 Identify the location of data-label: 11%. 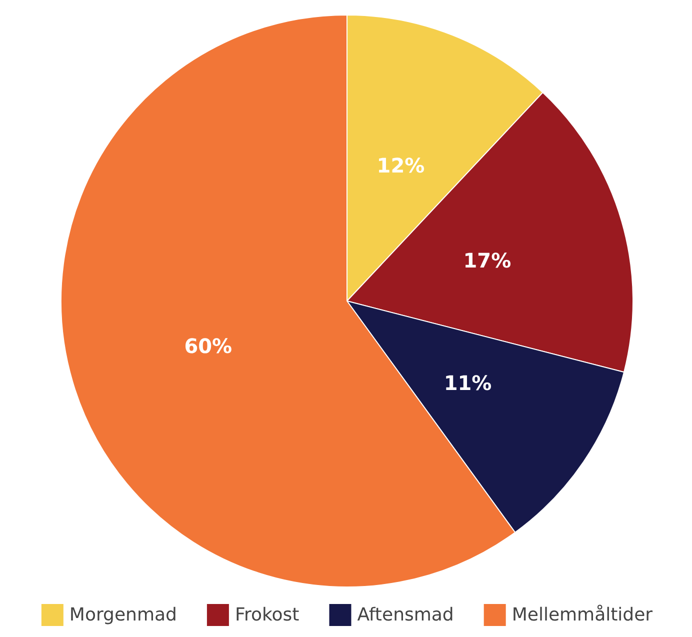
(468, 383).